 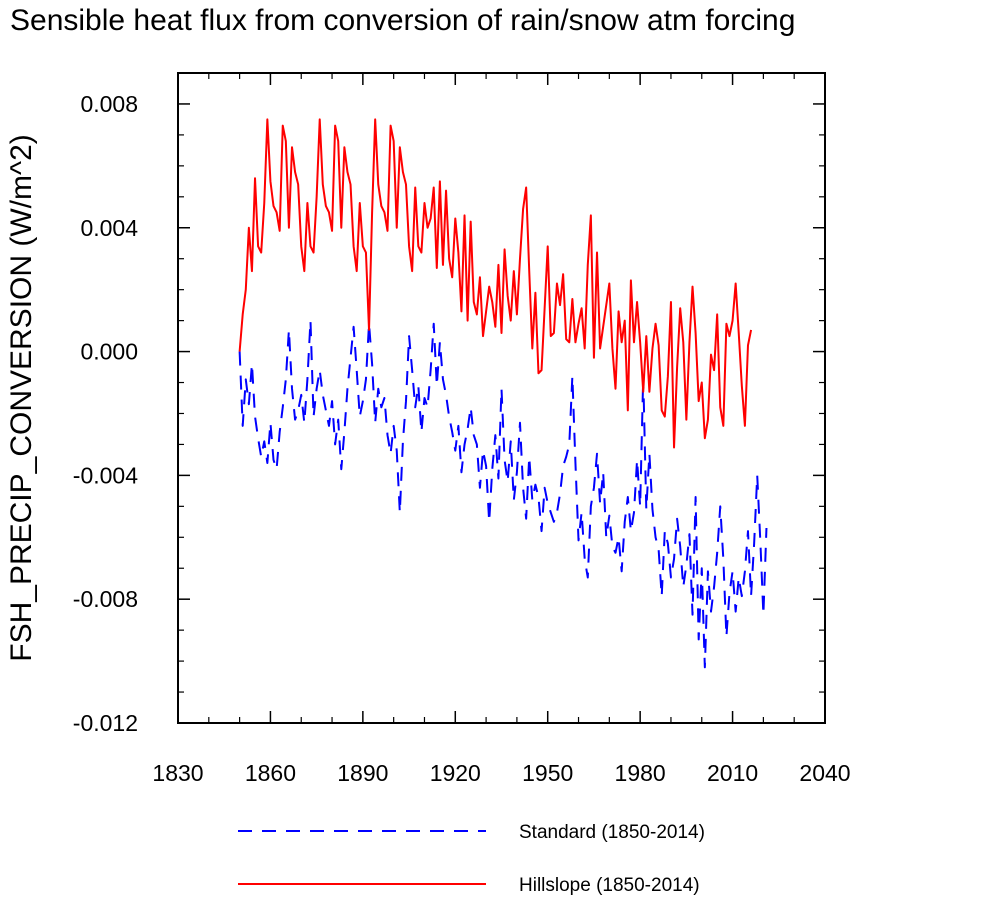 I want to click on y-tick-labels: -0.012 -0.008 -0.004 0.000 0.004 0.008, so click(x=105, y=413).